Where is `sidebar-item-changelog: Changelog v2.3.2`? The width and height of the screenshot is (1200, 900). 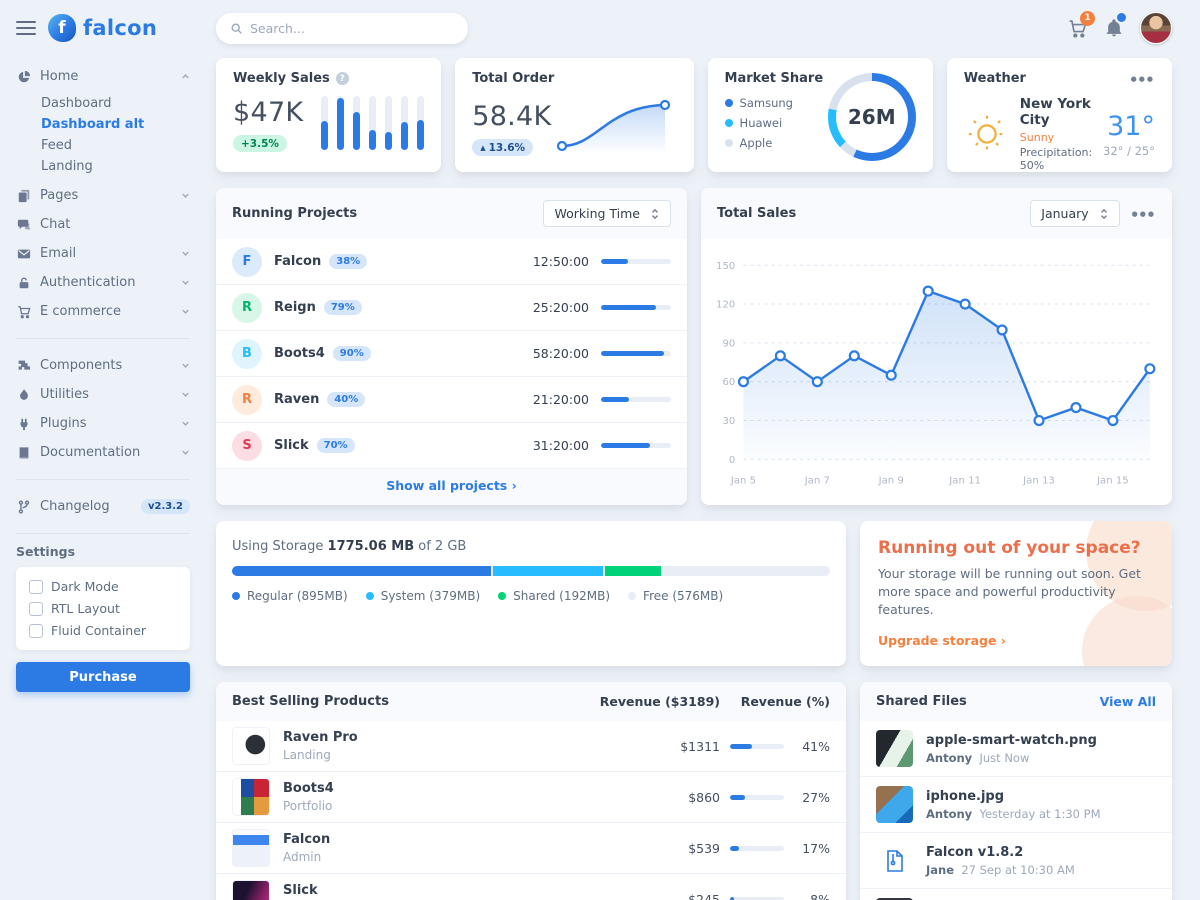
sidebar-item-changelog: Changelog v2.3.2 is located at coordinates (103, 506).